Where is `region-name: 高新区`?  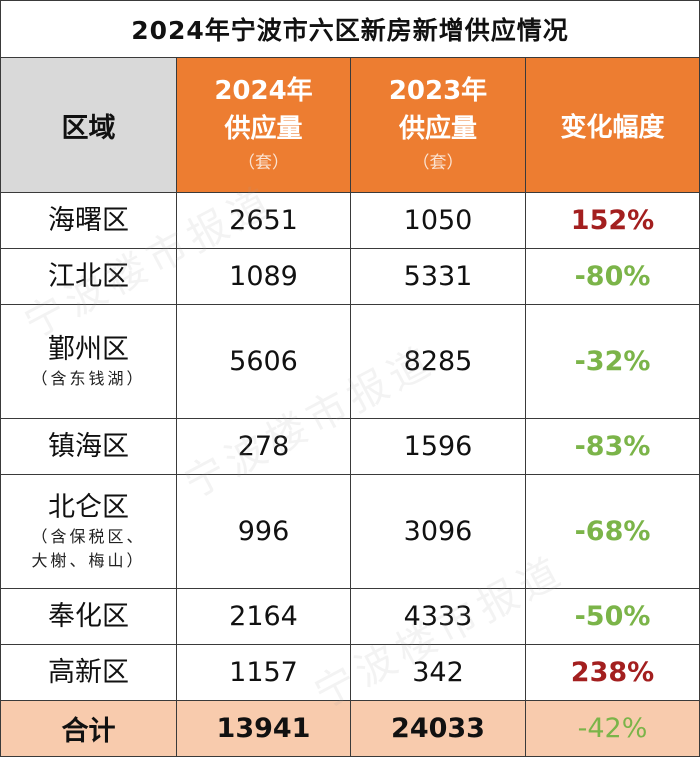
region-name: 高新区 is located at coordinates (88, 672).